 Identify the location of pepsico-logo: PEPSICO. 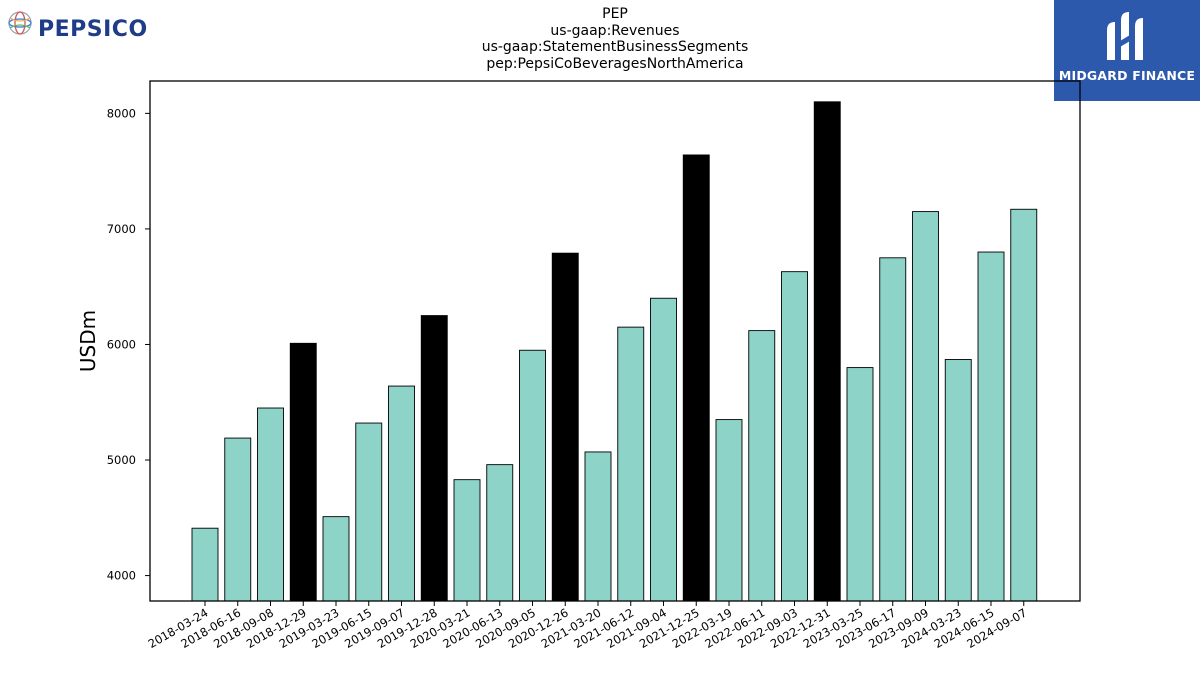
(84, 28).